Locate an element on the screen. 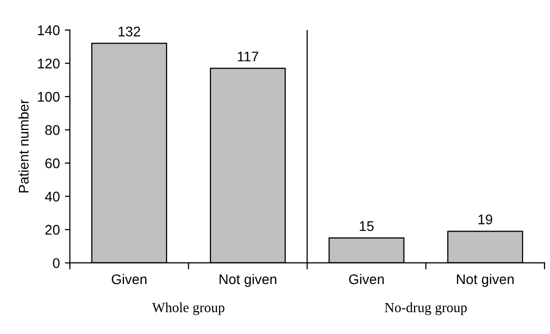 The image size is (550, 334). data-label: 132 is located at coordinates (129, 31).